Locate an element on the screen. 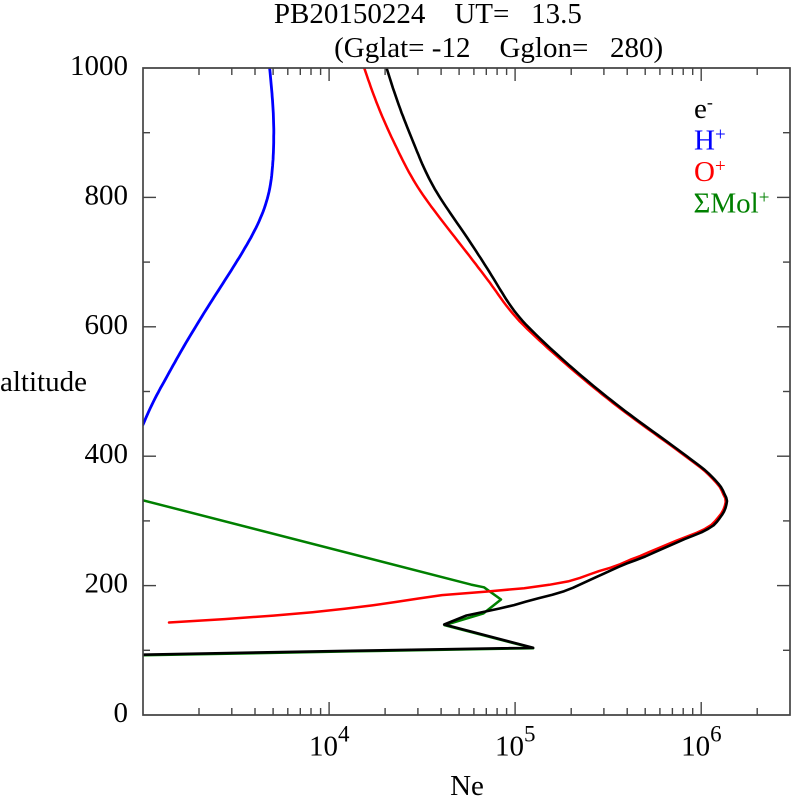 The height and width of the screenshot is (796, 792). svg-text: 200 is located at coordinates (107, 584).